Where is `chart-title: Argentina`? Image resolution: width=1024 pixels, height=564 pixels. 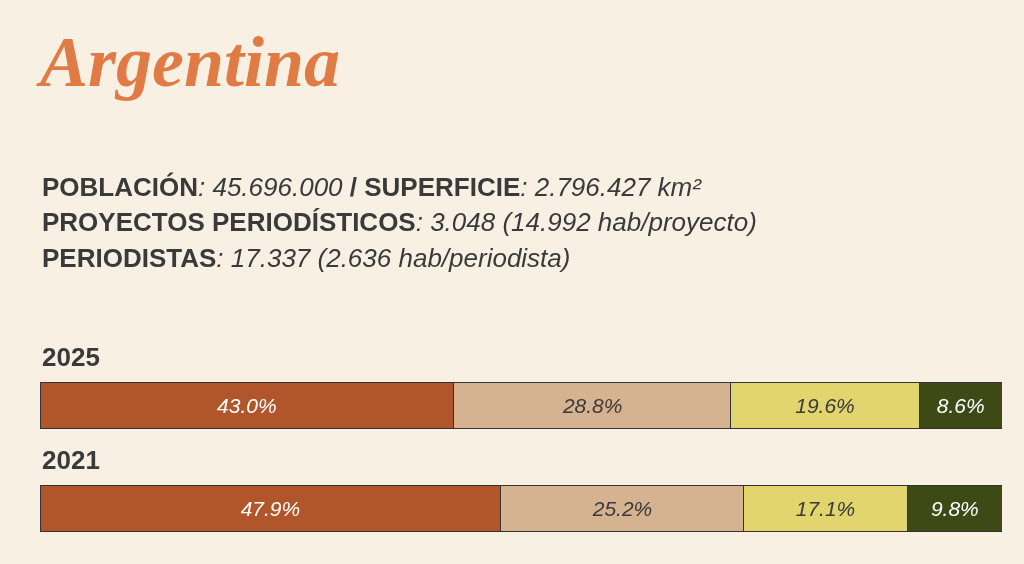
chart-title: Argentina is located at coordinates (188, 61).